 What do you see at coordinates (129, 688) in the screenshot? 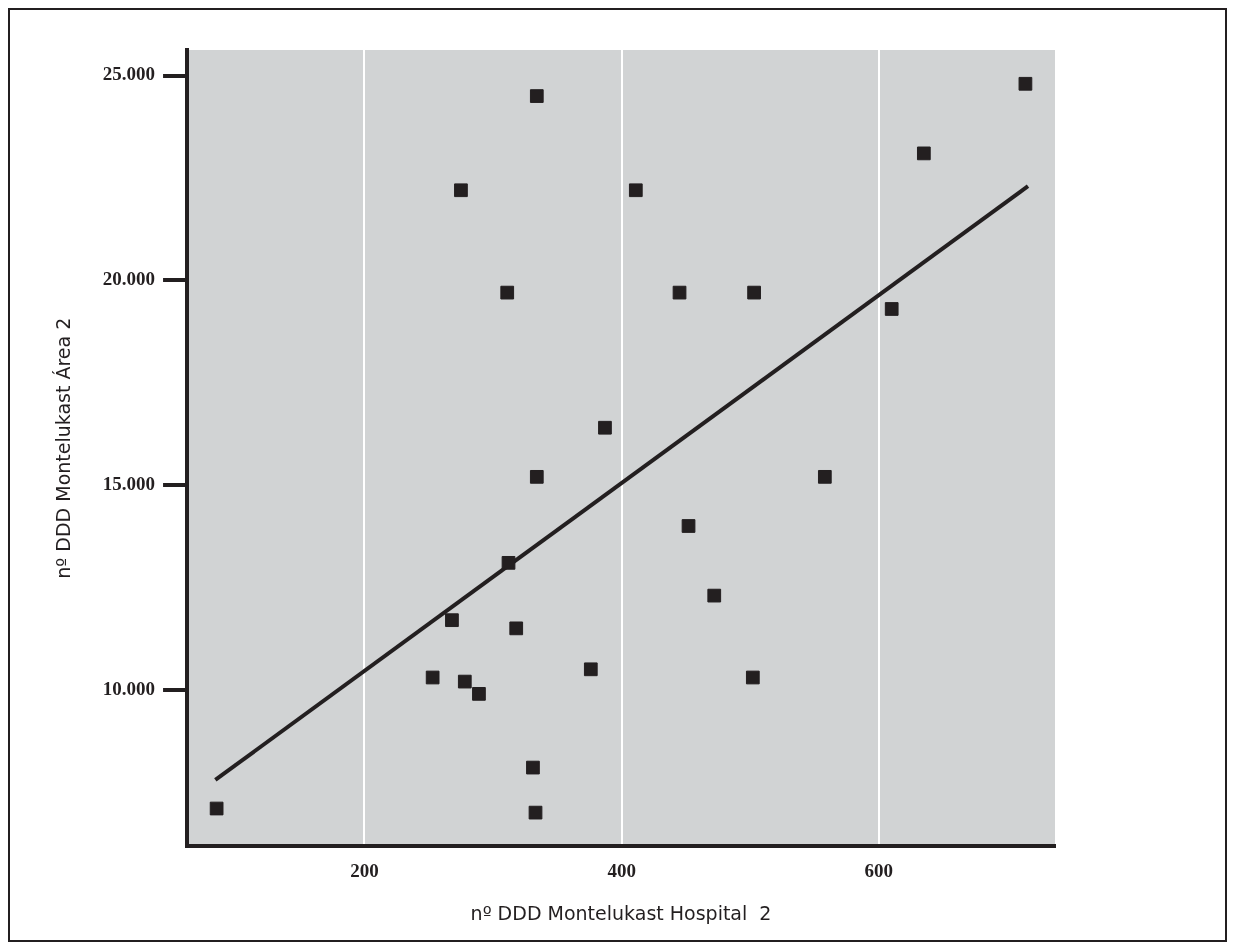
I see `y-tick-label: 10.000` at bounding box center [129, 688].